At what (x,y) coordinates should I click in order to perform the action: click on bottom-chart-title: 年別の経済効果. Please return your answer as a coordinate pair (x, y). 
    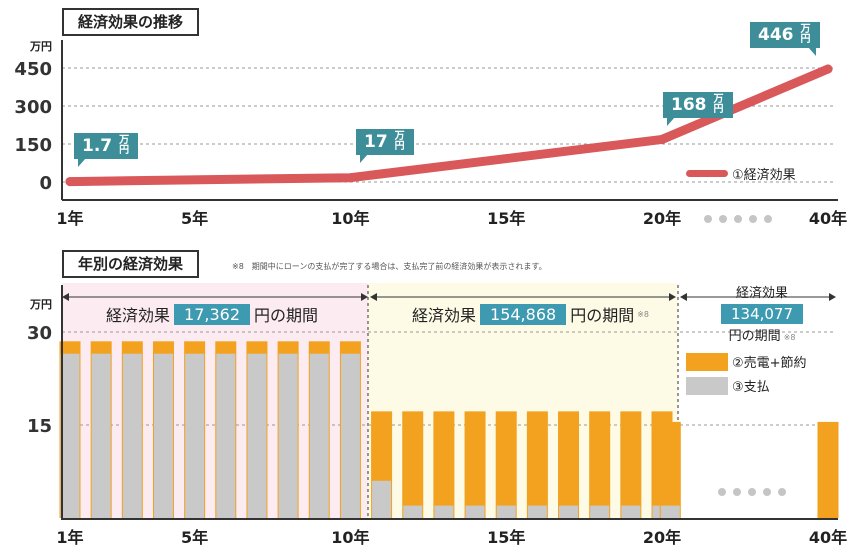
    Looking at the image, I should click on (131, 264).